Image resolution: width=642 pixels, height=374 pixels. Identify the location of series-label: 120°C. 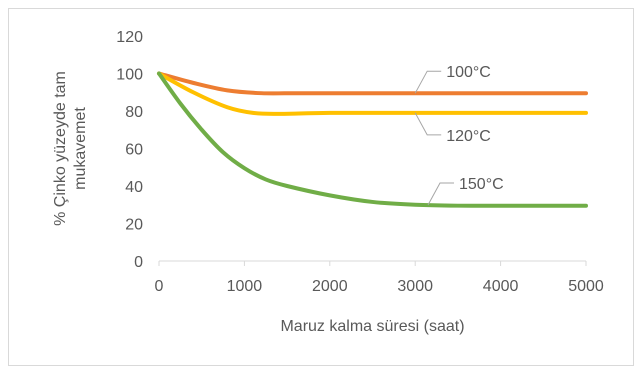
(468, 136).